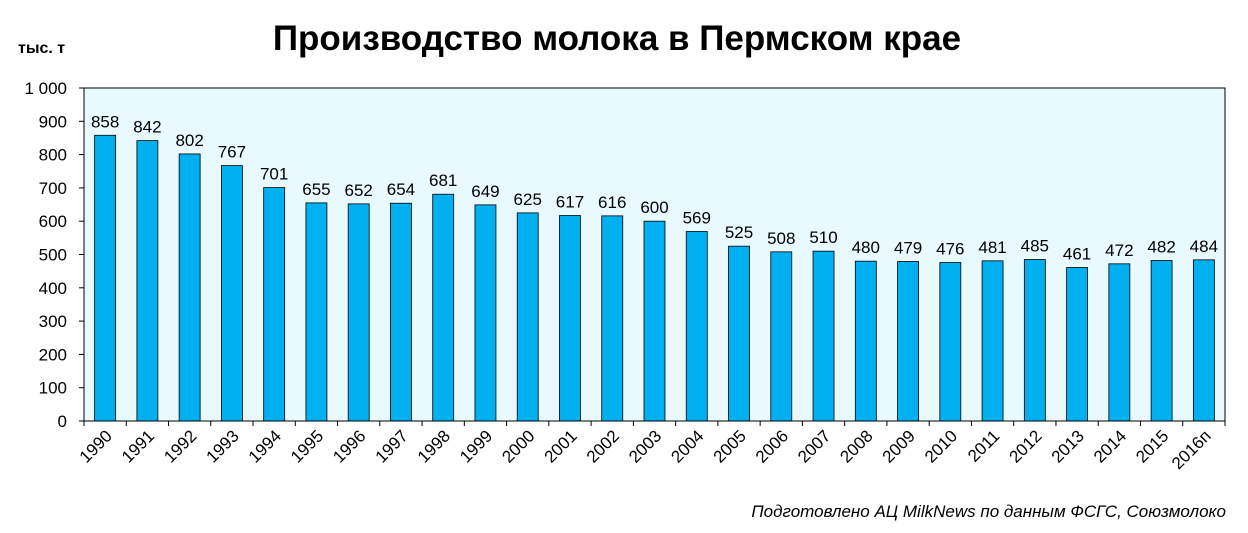 This screenshot has height=533, width=1248. Describe the element at coordinates (434, 446) in the screenshot. I see `x-tick-label: 1998` at that location.